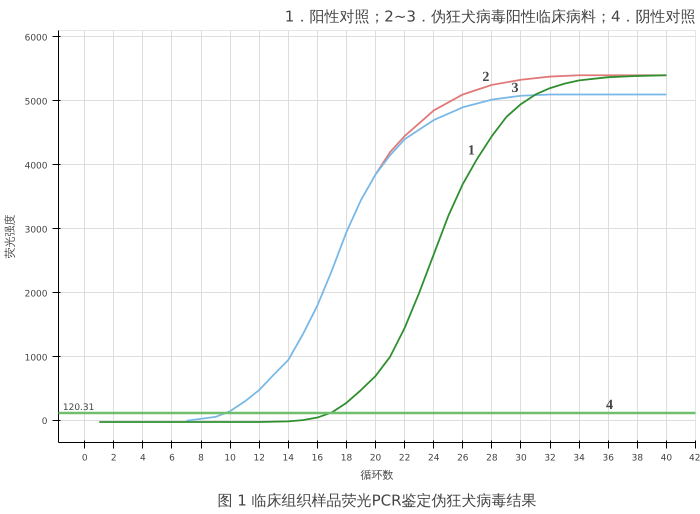 This screenshot has height=514, width=700. I want to click on x-tick-label: 8, so click(201, 459).